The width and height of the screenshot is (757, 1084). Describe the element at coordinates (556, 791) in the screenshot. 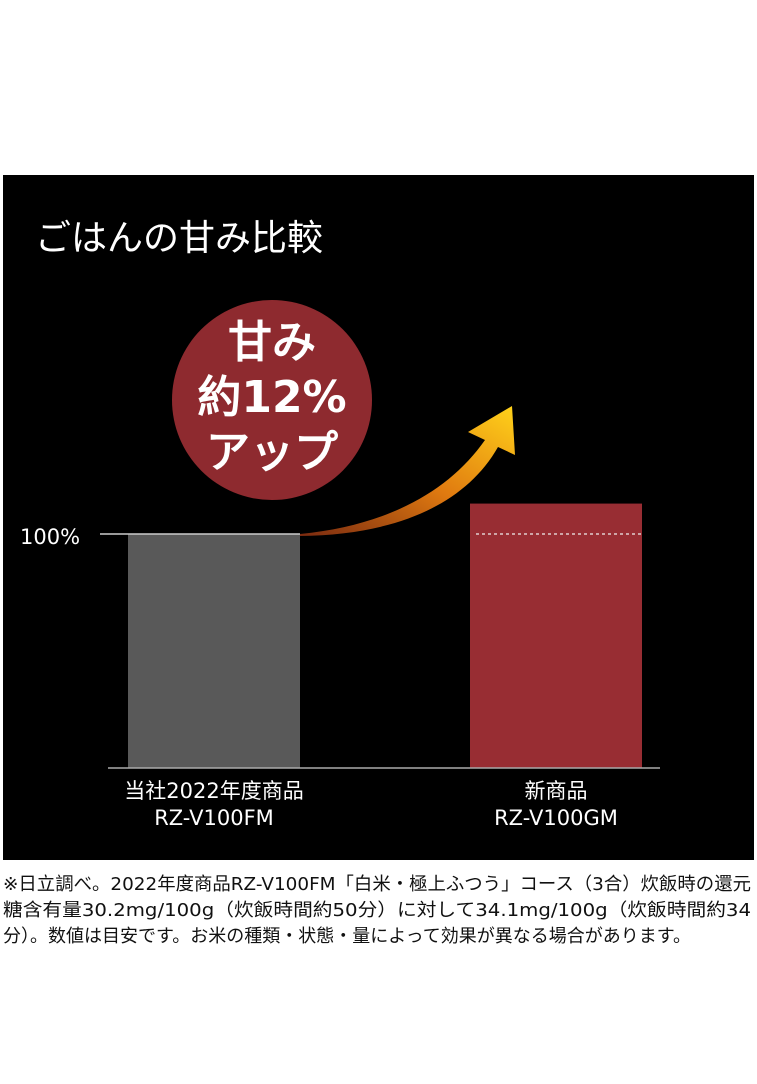

I see `x-tick-label: 新商品` at that location.